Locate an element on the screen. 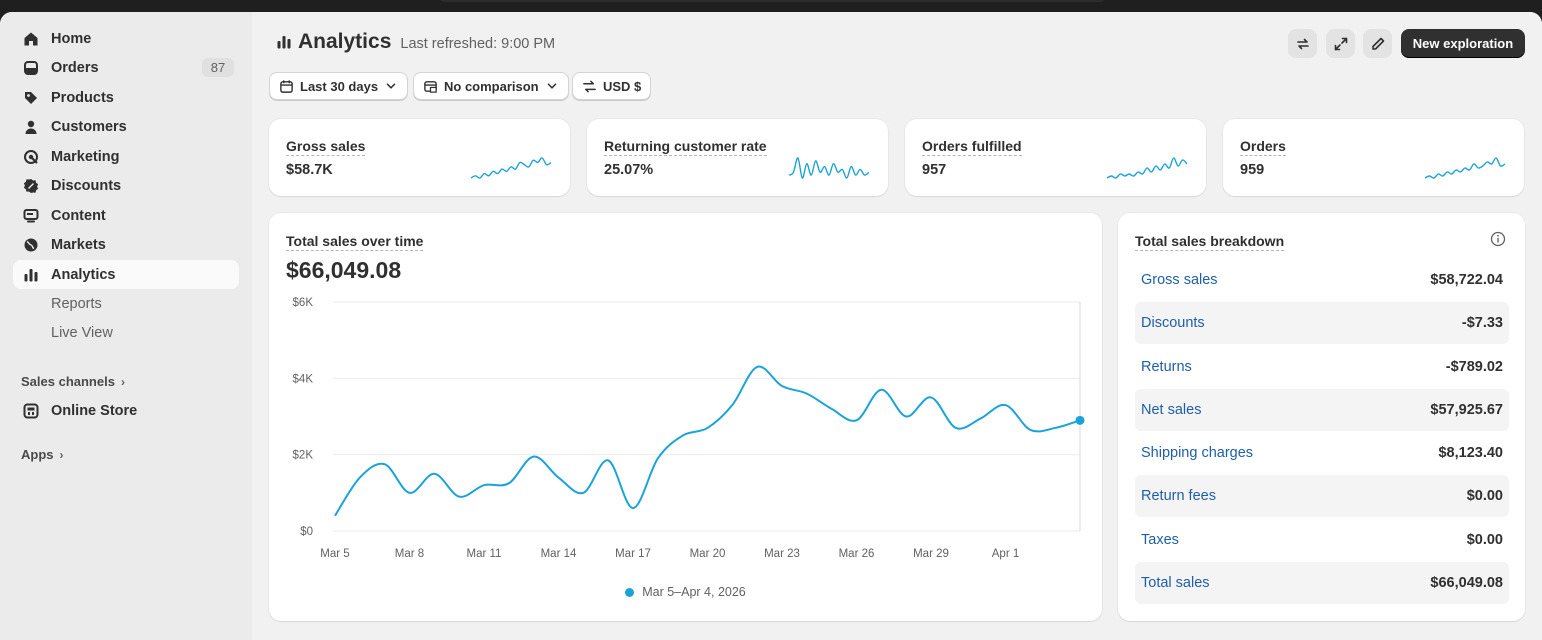 The width and height of the screenshot is (1542, 640). x-tick-label: Mar 26 is located at coordinates (857, 554).